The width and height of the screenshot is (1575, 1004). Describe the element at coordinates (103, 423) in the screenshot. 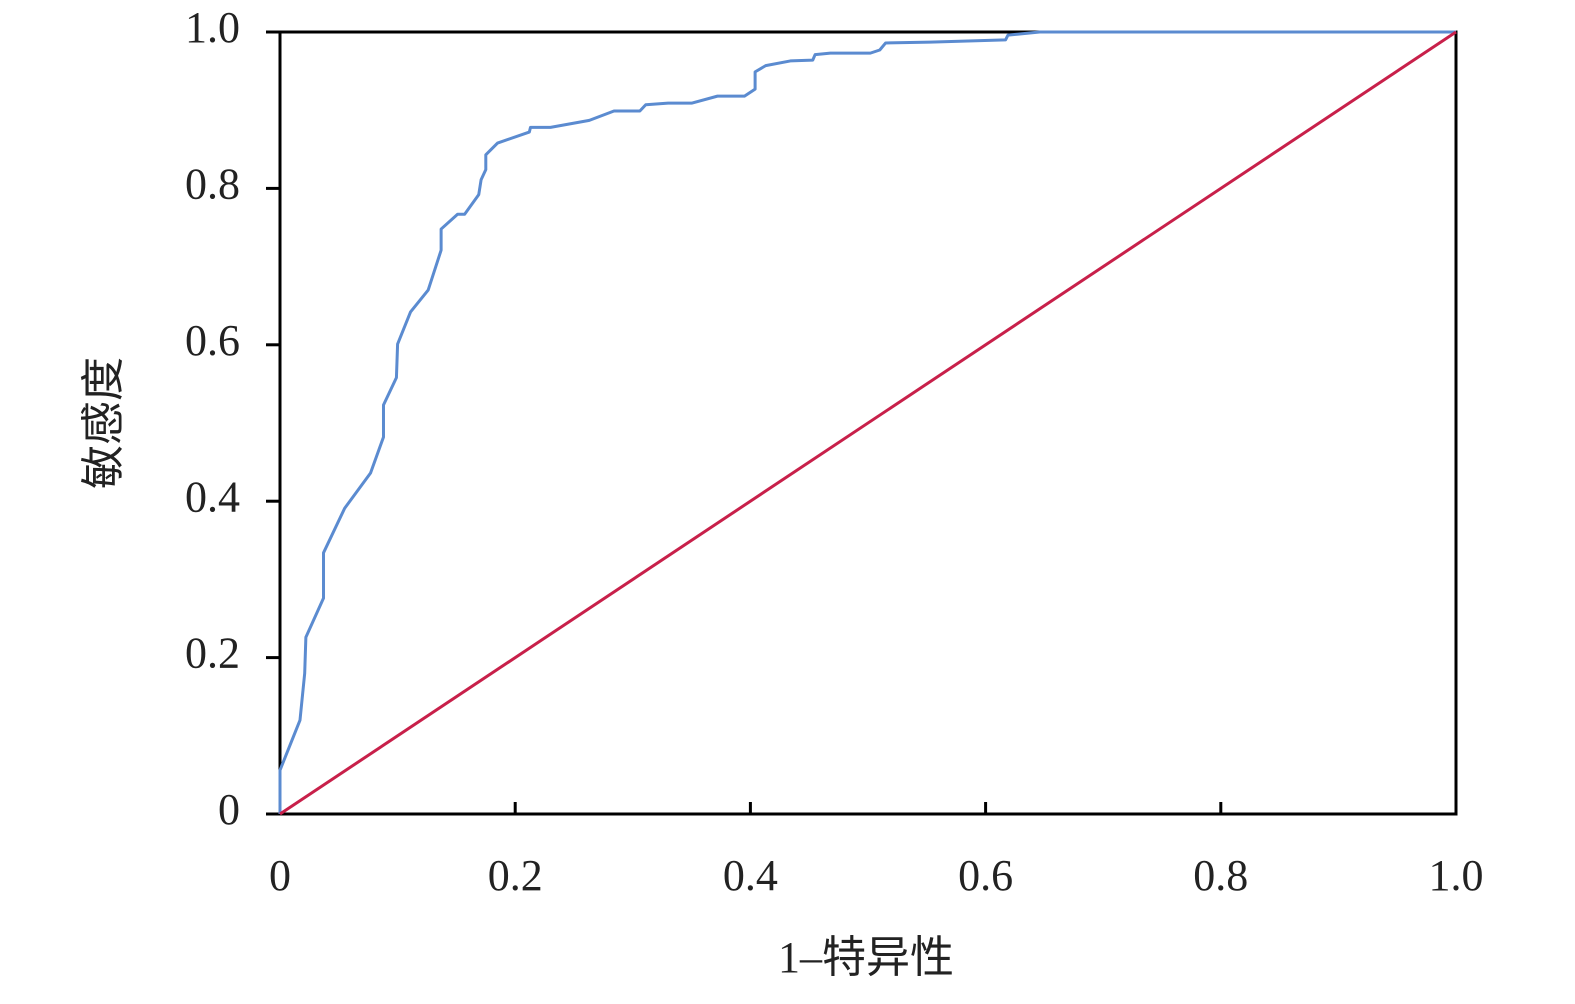

I see `y-axis-label: 敏感度` at that location.